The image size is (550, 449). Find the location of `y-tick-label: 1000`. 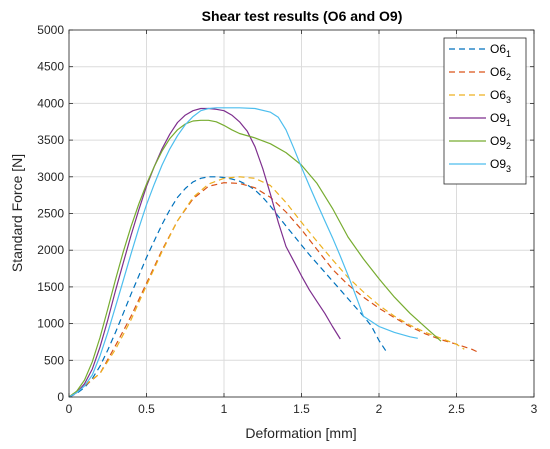

y-tick-label: 1000 is located at coordinates (50, 324).